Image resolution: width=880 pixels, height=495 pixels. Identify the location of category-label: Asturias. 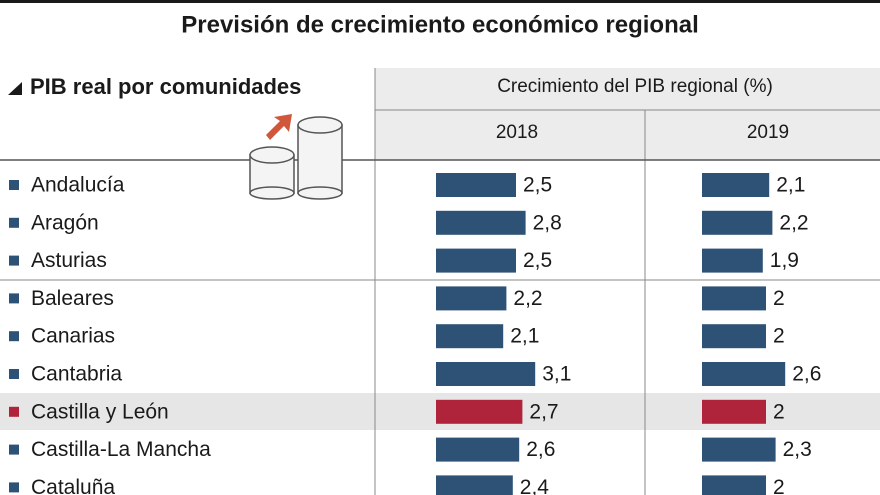
(69, 260).